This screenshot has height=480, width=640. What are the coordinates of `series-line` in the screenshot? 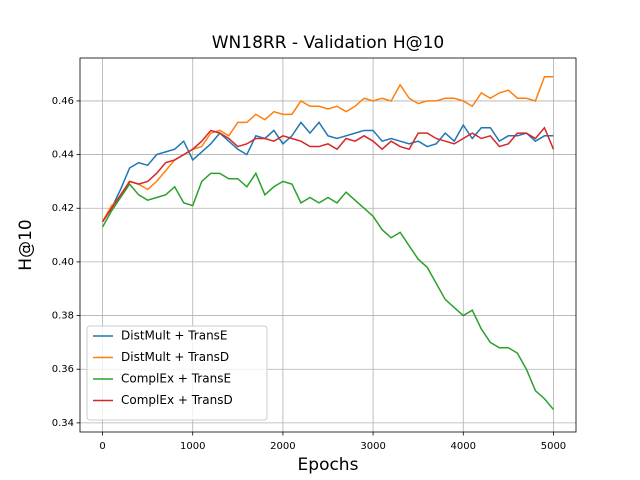 It's located at (328, 174).